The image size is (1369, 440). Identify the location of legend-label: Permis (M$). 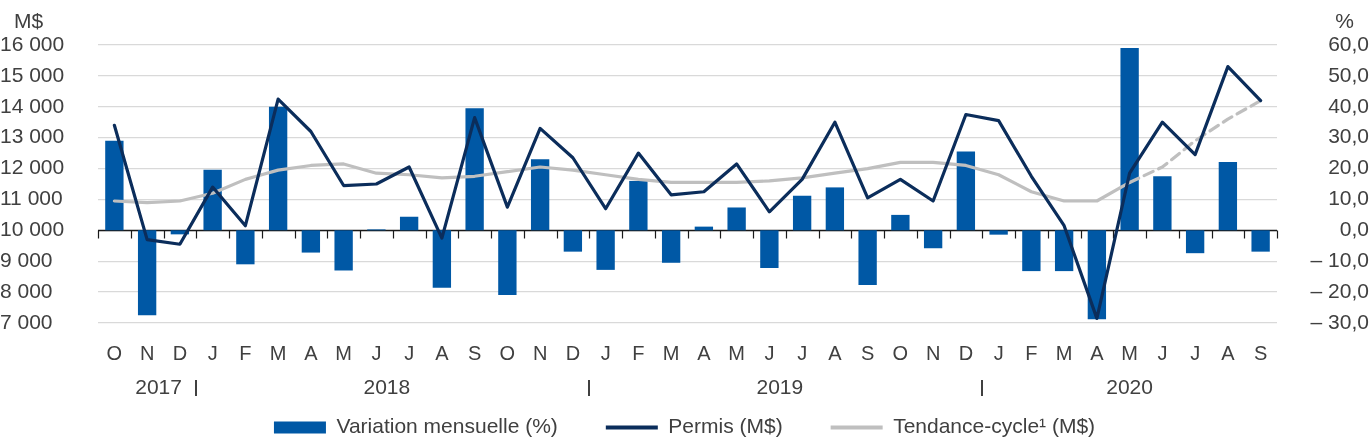
(725, 426).